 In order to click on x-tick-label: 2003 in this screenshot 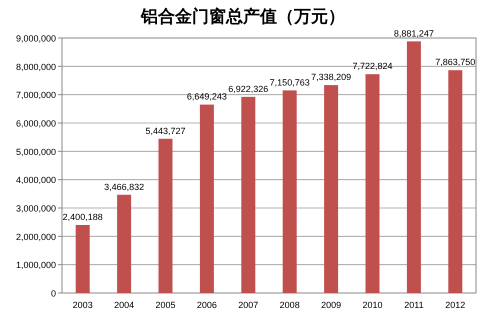, I will do `click(82, 305)`.